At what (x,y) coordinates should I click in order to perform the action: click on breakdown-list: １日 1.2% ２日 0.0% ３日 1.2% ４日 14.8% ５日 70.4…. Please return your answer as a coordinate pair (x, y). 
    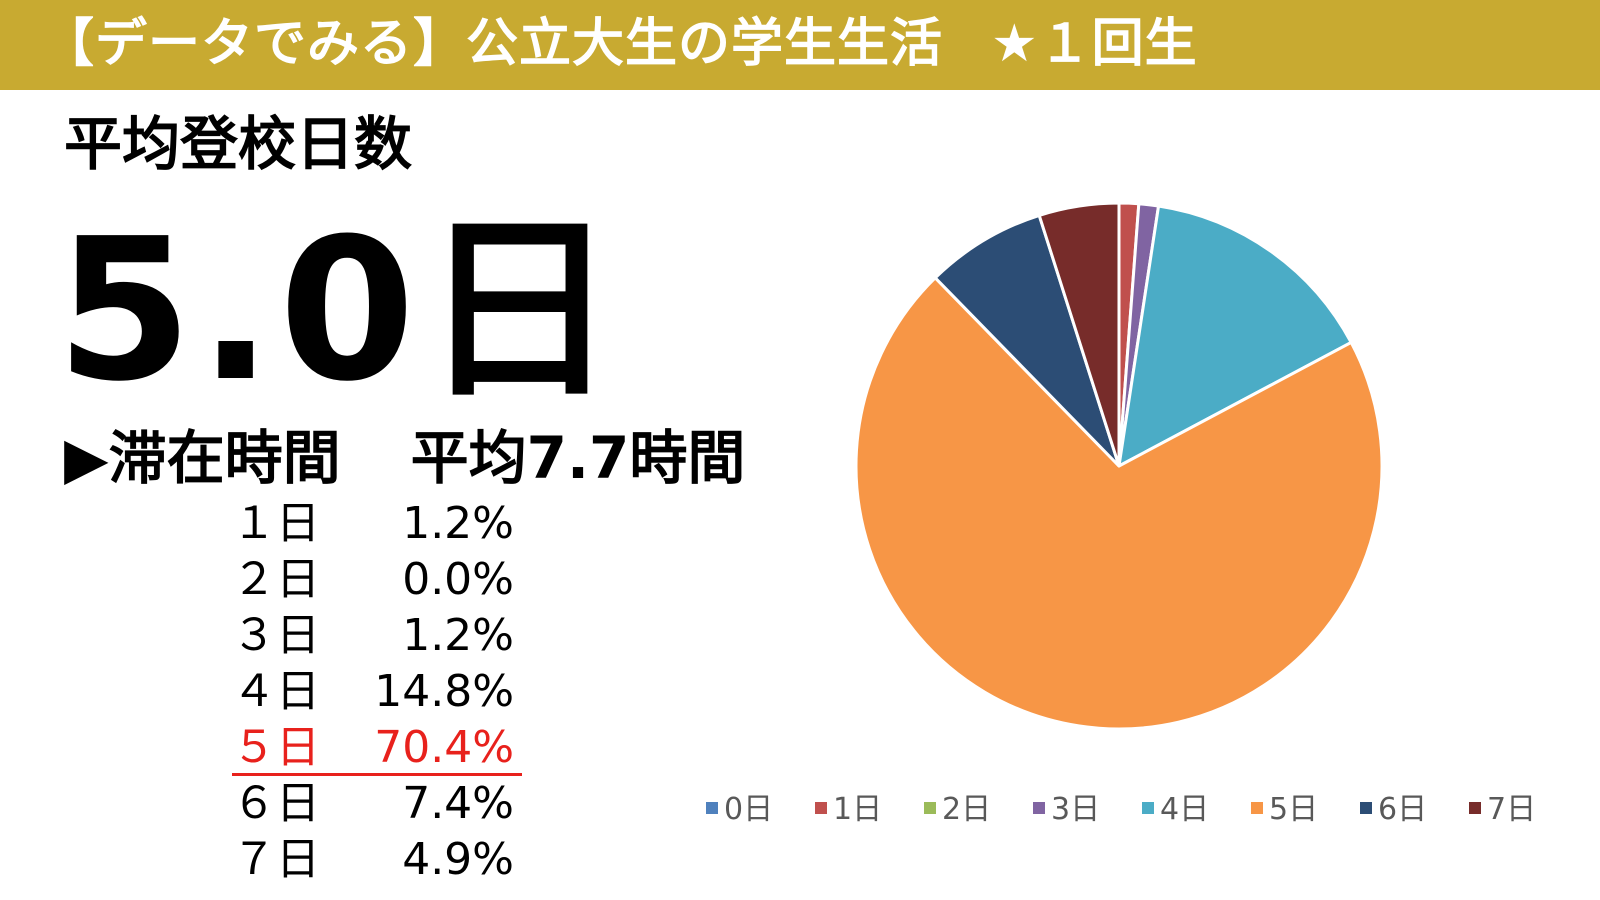
    Looking at the image, I should click on (377, 692).